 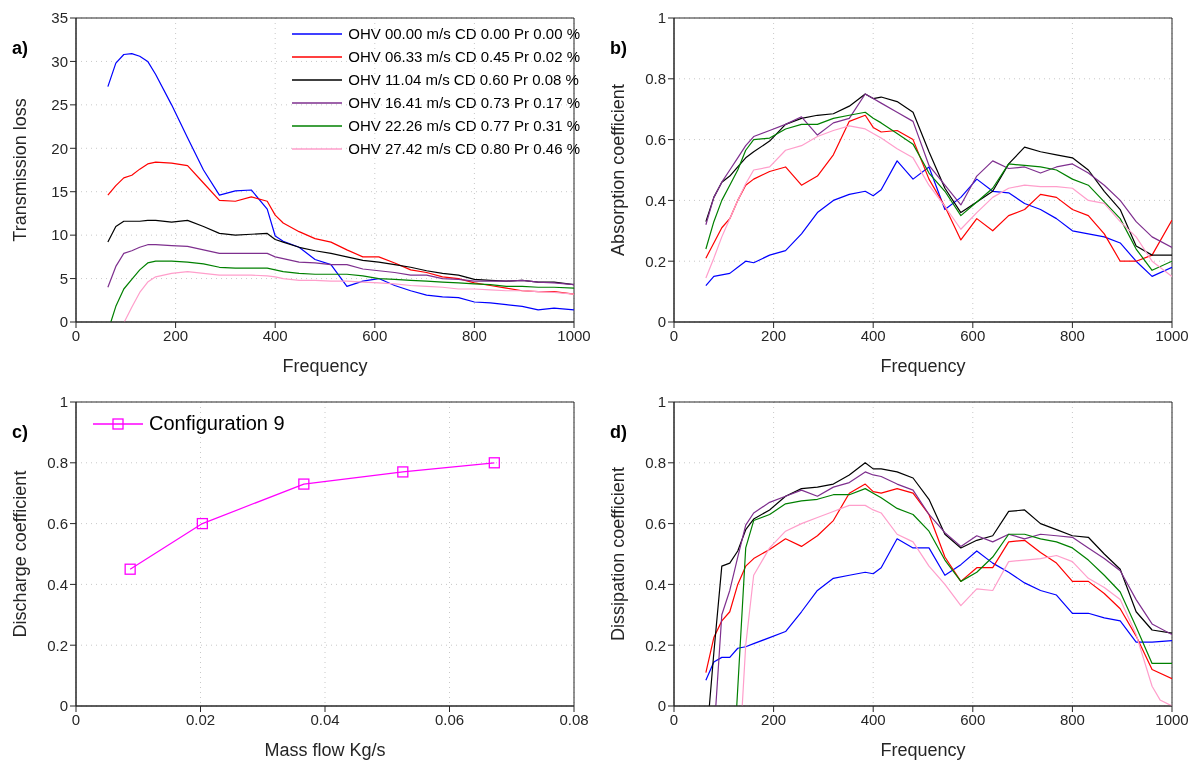 I want to click on y-tick-label: 5, so click(x=63, y=278).